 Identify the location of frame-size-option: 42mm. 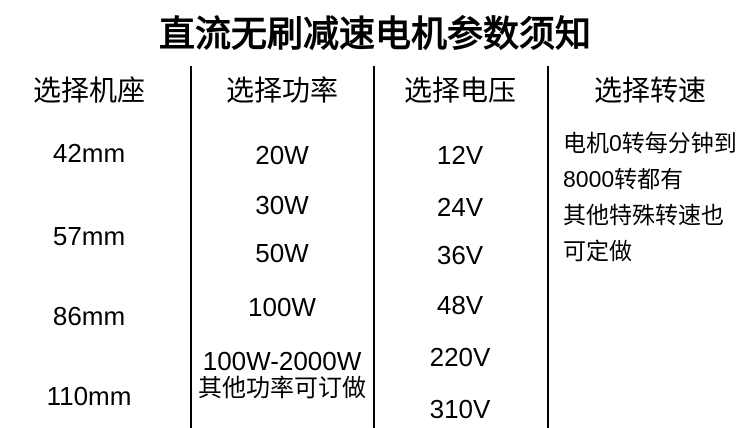
(89, 153).